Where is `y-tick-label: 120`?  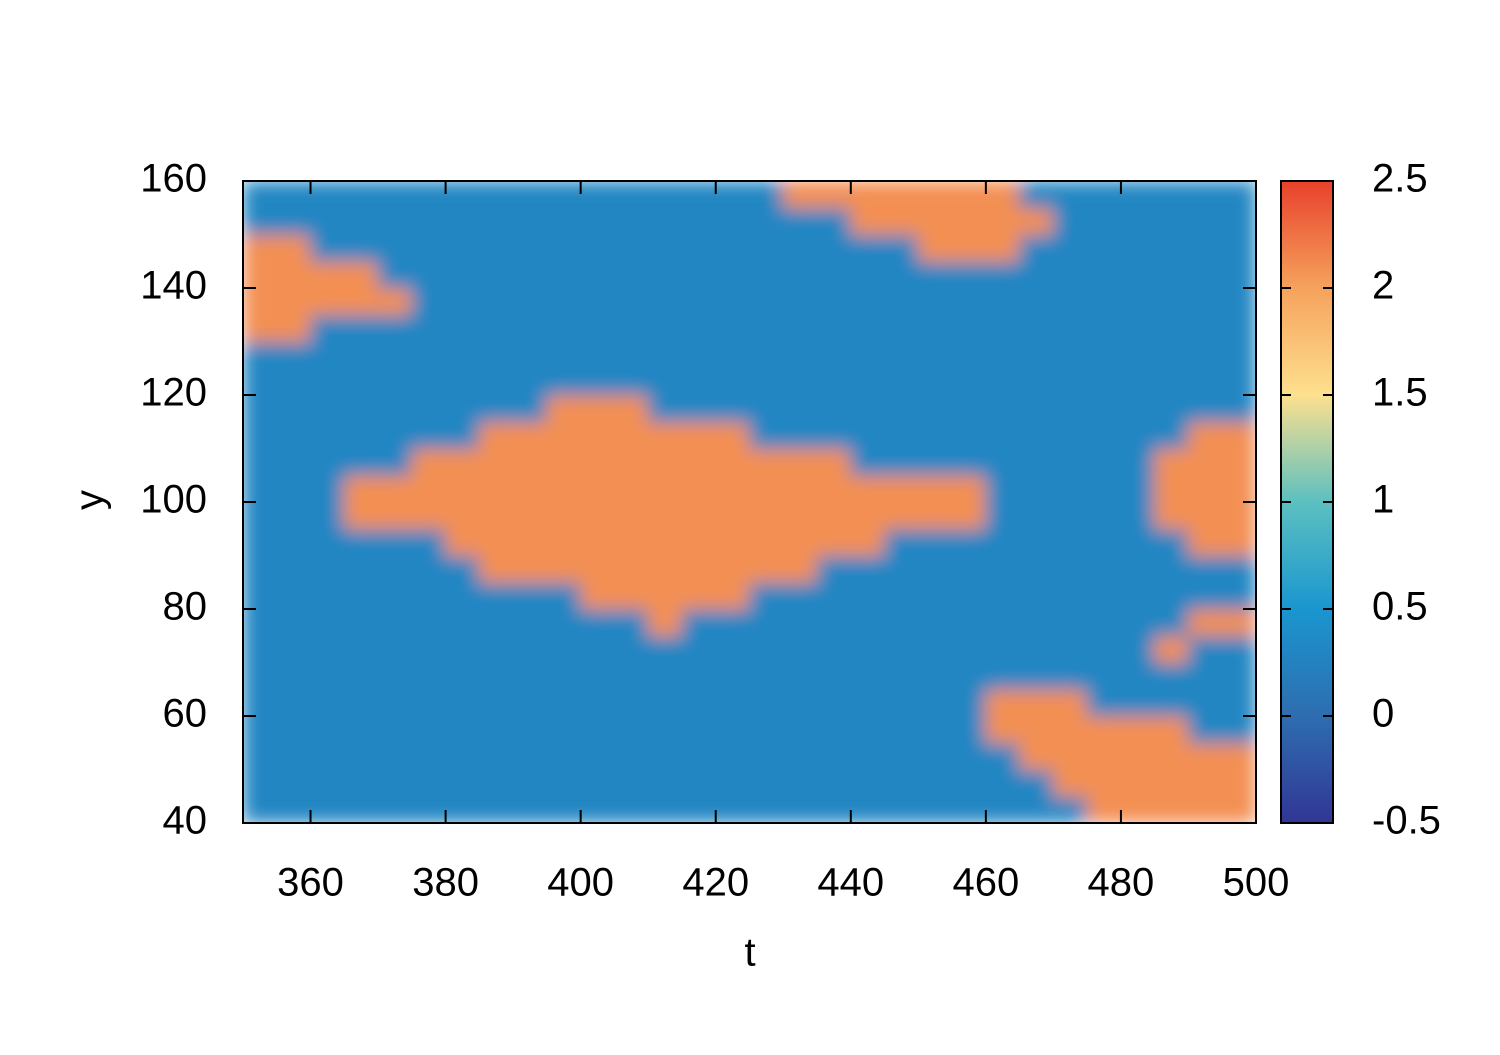 y-tick-label: 120 is located at coordinates (173, 393).